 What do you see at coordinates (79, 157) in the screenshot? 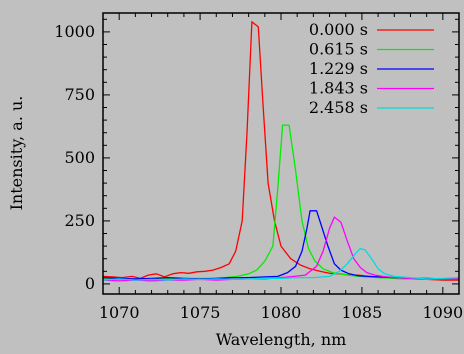
I see `y-tick-label: 500` at bounding box center [79, 157].